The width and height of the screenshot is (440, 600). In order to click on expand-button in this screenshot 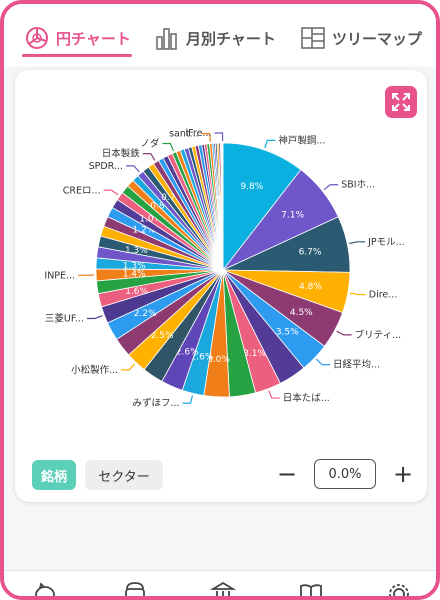, I will do `click(401, 102)`.